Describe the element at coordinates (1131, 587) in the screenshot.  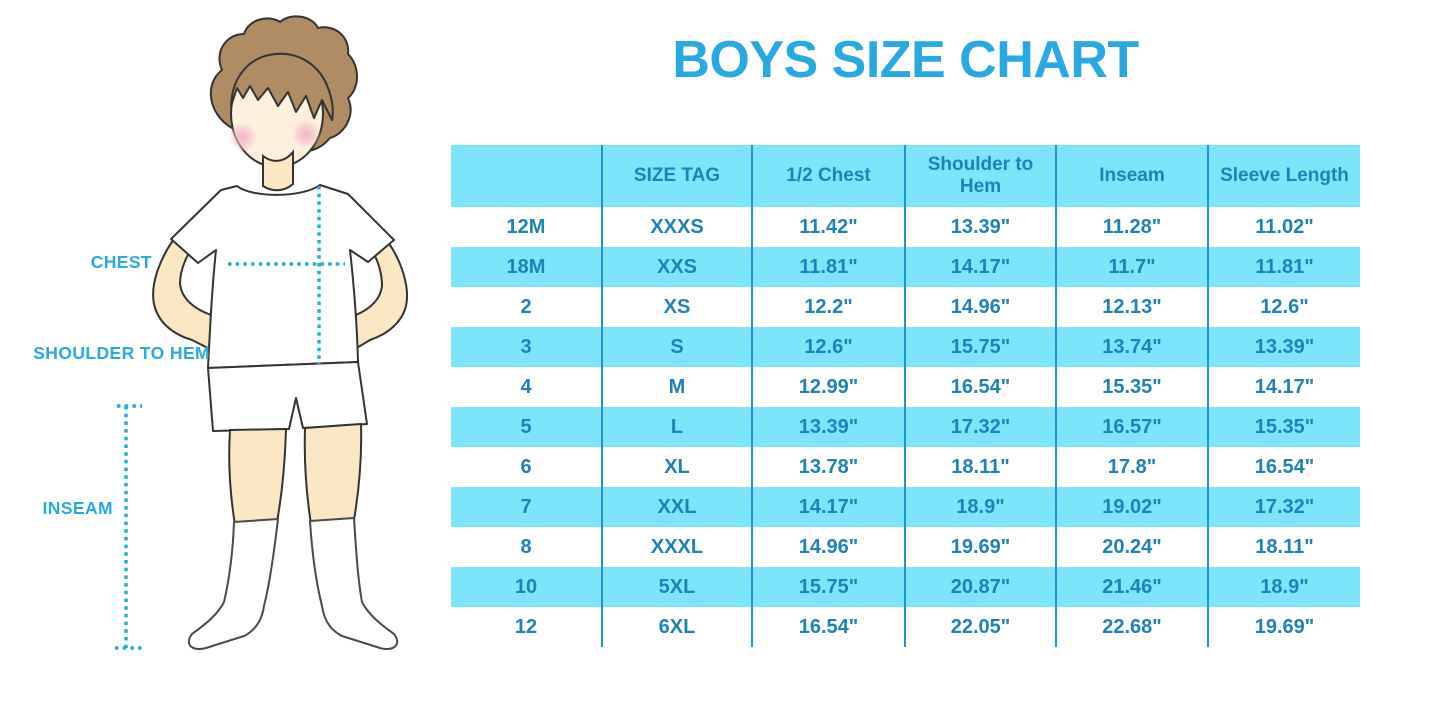
I see `table-cell: 21.46"` at that location.